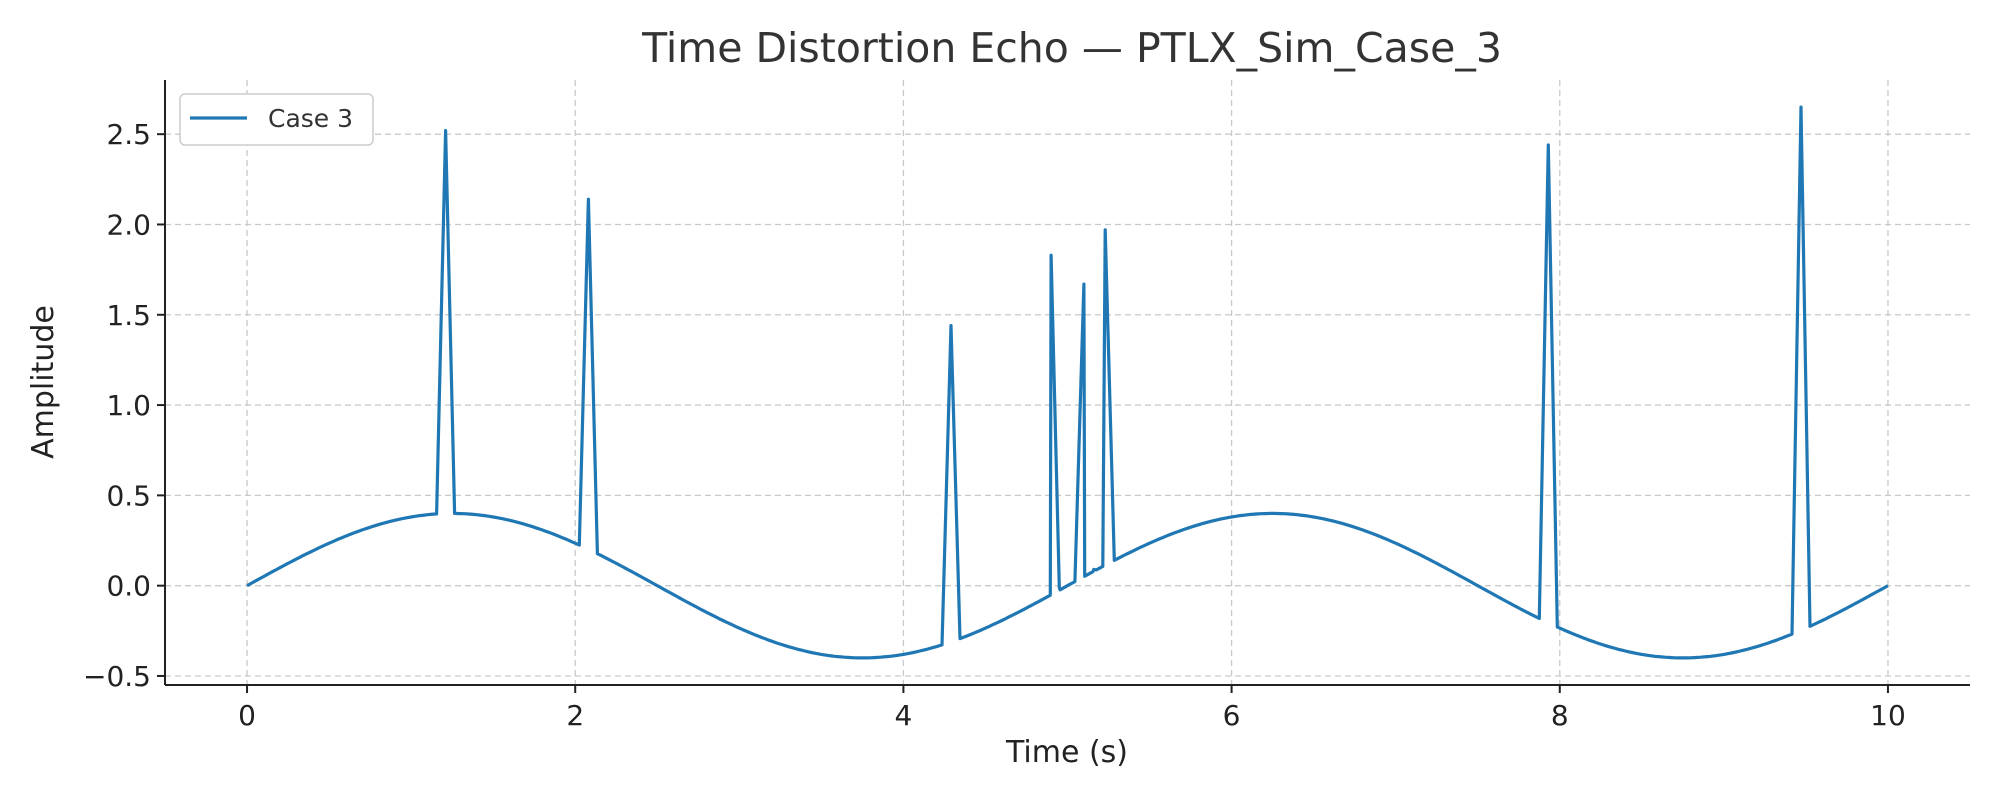 This screenshot has width=2000, height=800. Describe the element at coordinates (43, 382) in the screenshot. I see `y-axis-label: Amplitude` at that location.